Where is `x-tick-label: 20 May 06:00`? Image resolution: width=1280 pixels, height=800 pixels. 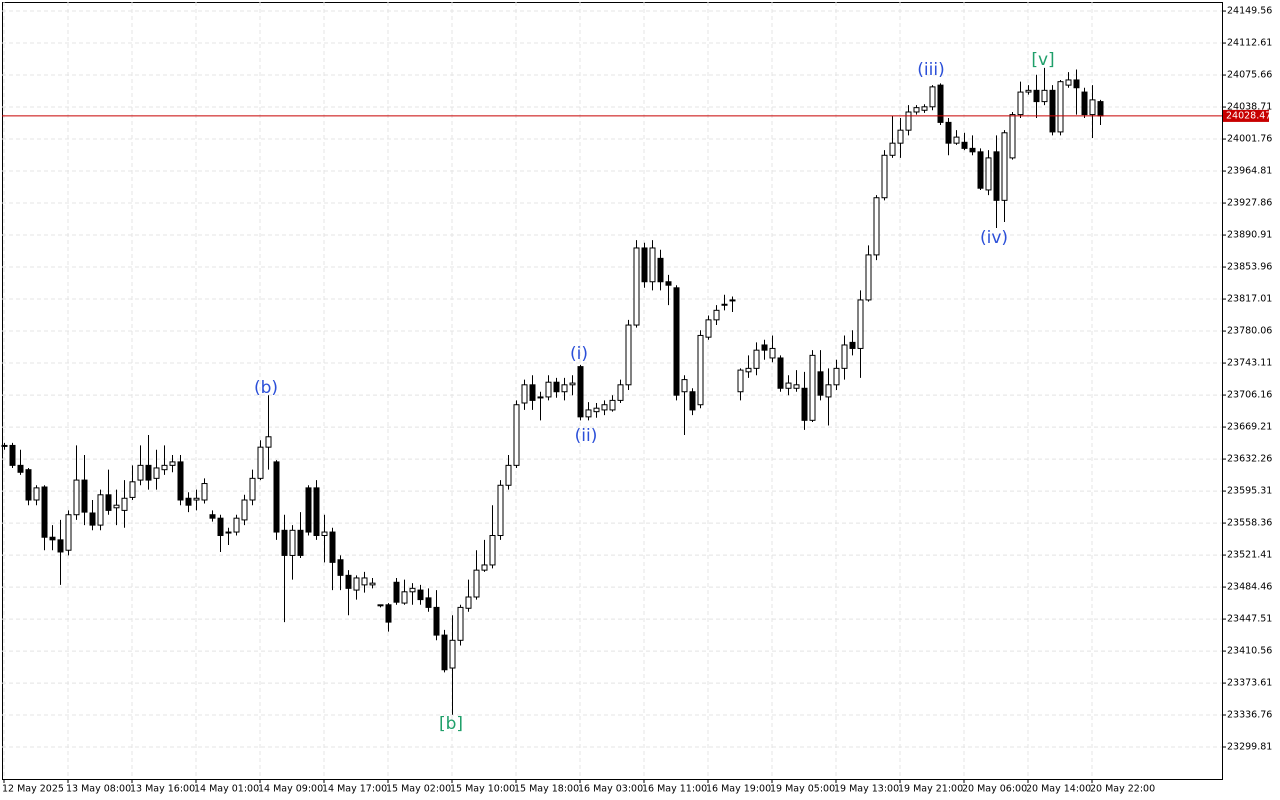 x-tick-label: 20 May 06:00 is located at coordinates (994, 789).